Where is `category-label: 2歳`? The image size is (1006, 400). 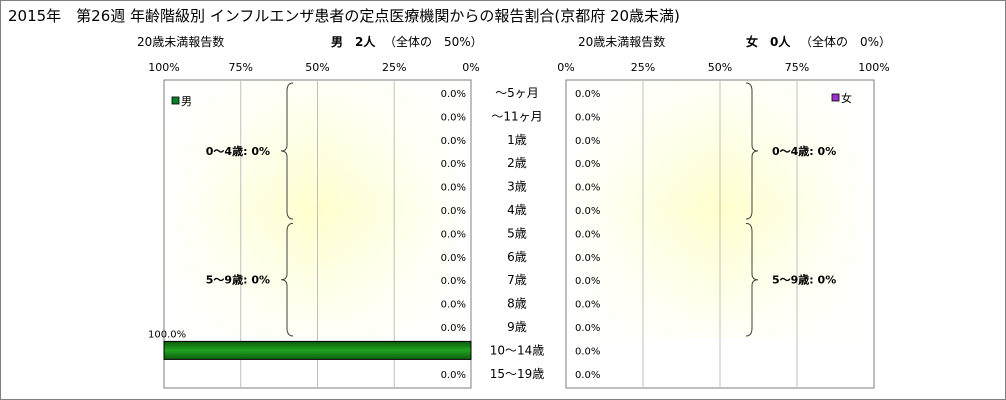 category-label: 2歳 is located at coordinates (517, 163).